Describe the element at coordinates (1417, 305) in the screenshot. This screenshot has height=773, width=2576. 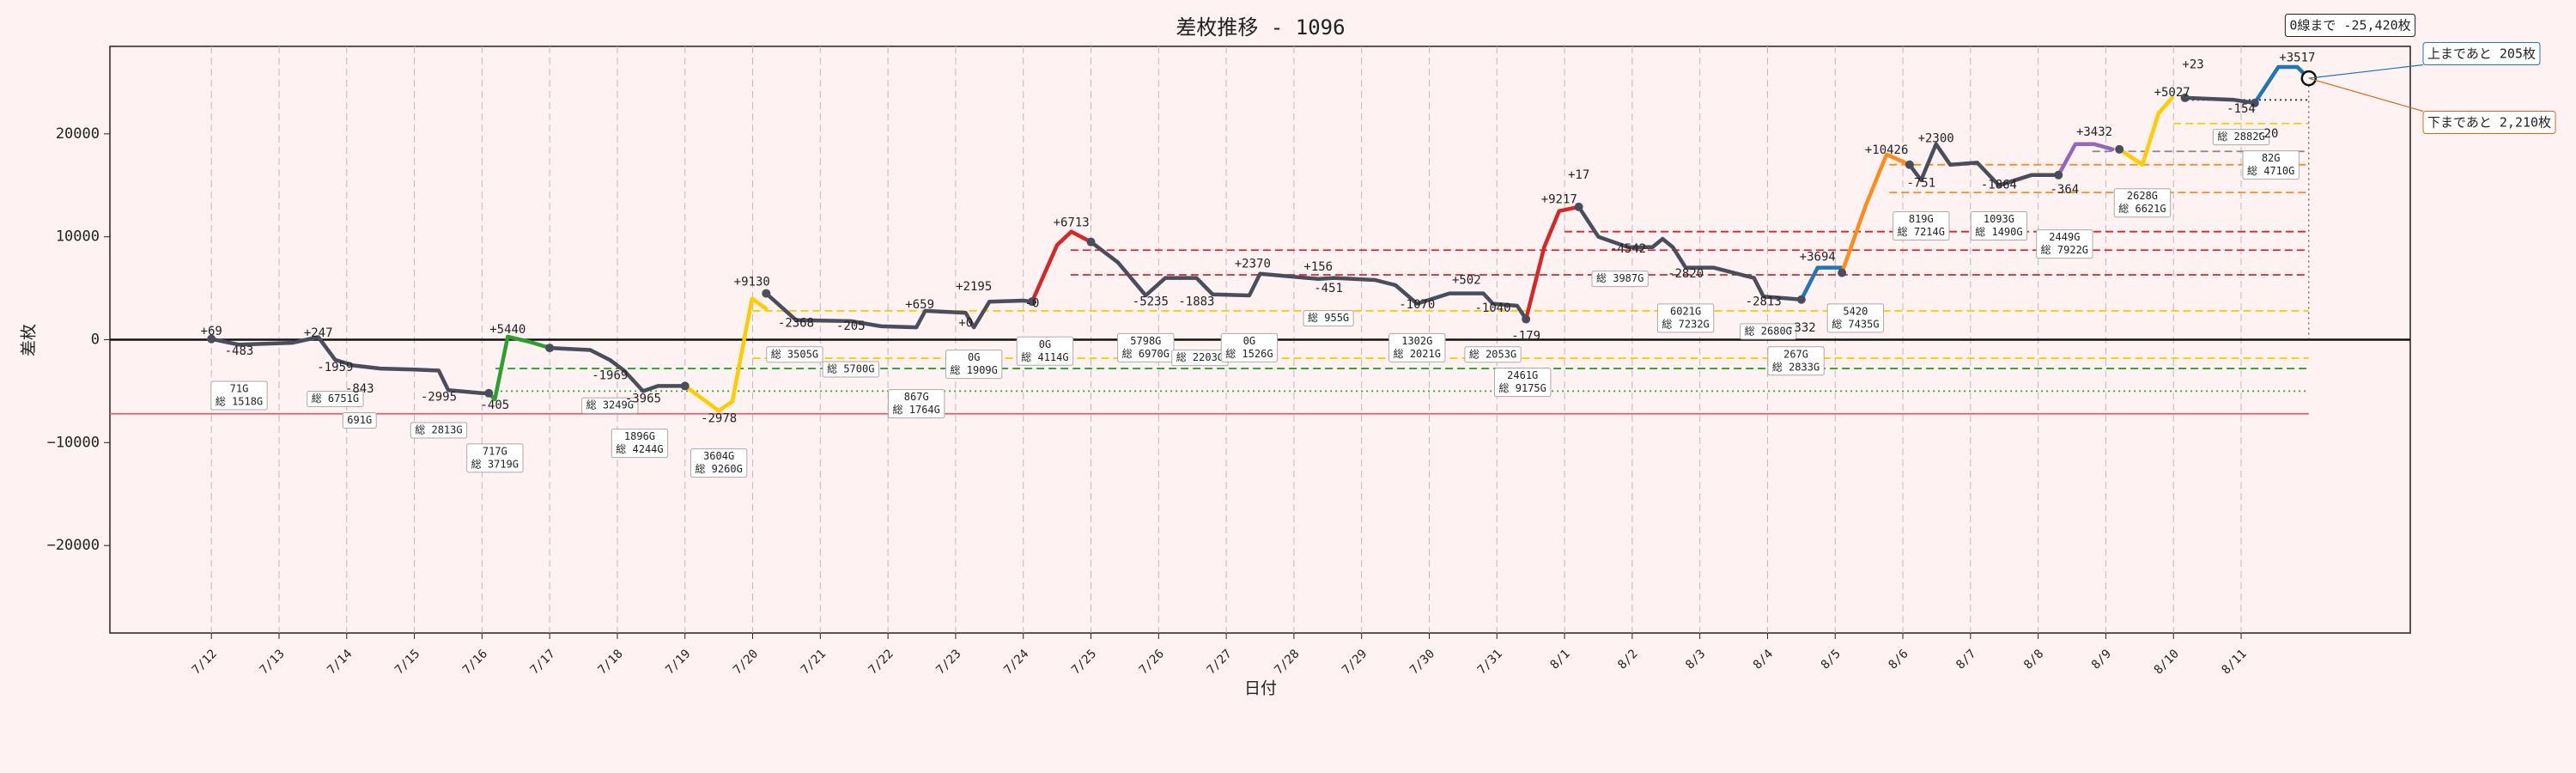
I see `point-label: -1070` at that location.